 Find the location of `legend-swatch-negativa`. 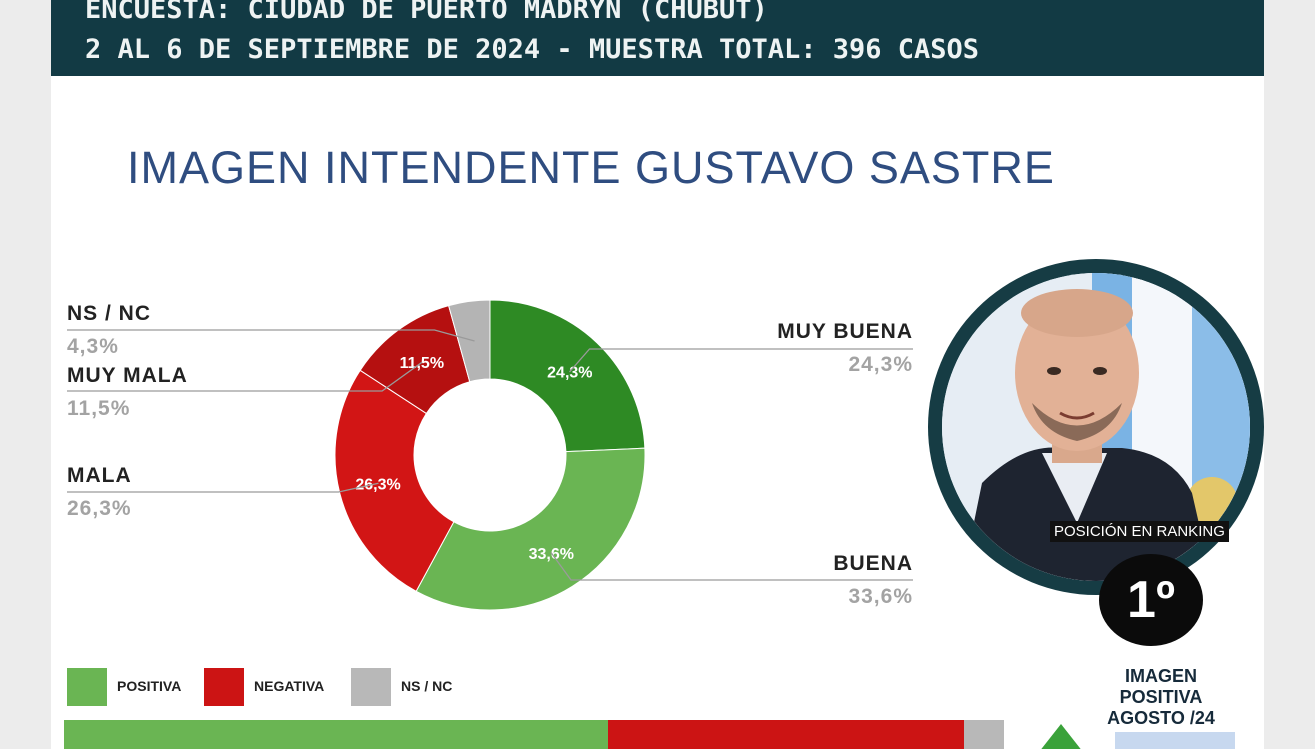

legend-swatch-negativa is located at coordinates (224, 687).